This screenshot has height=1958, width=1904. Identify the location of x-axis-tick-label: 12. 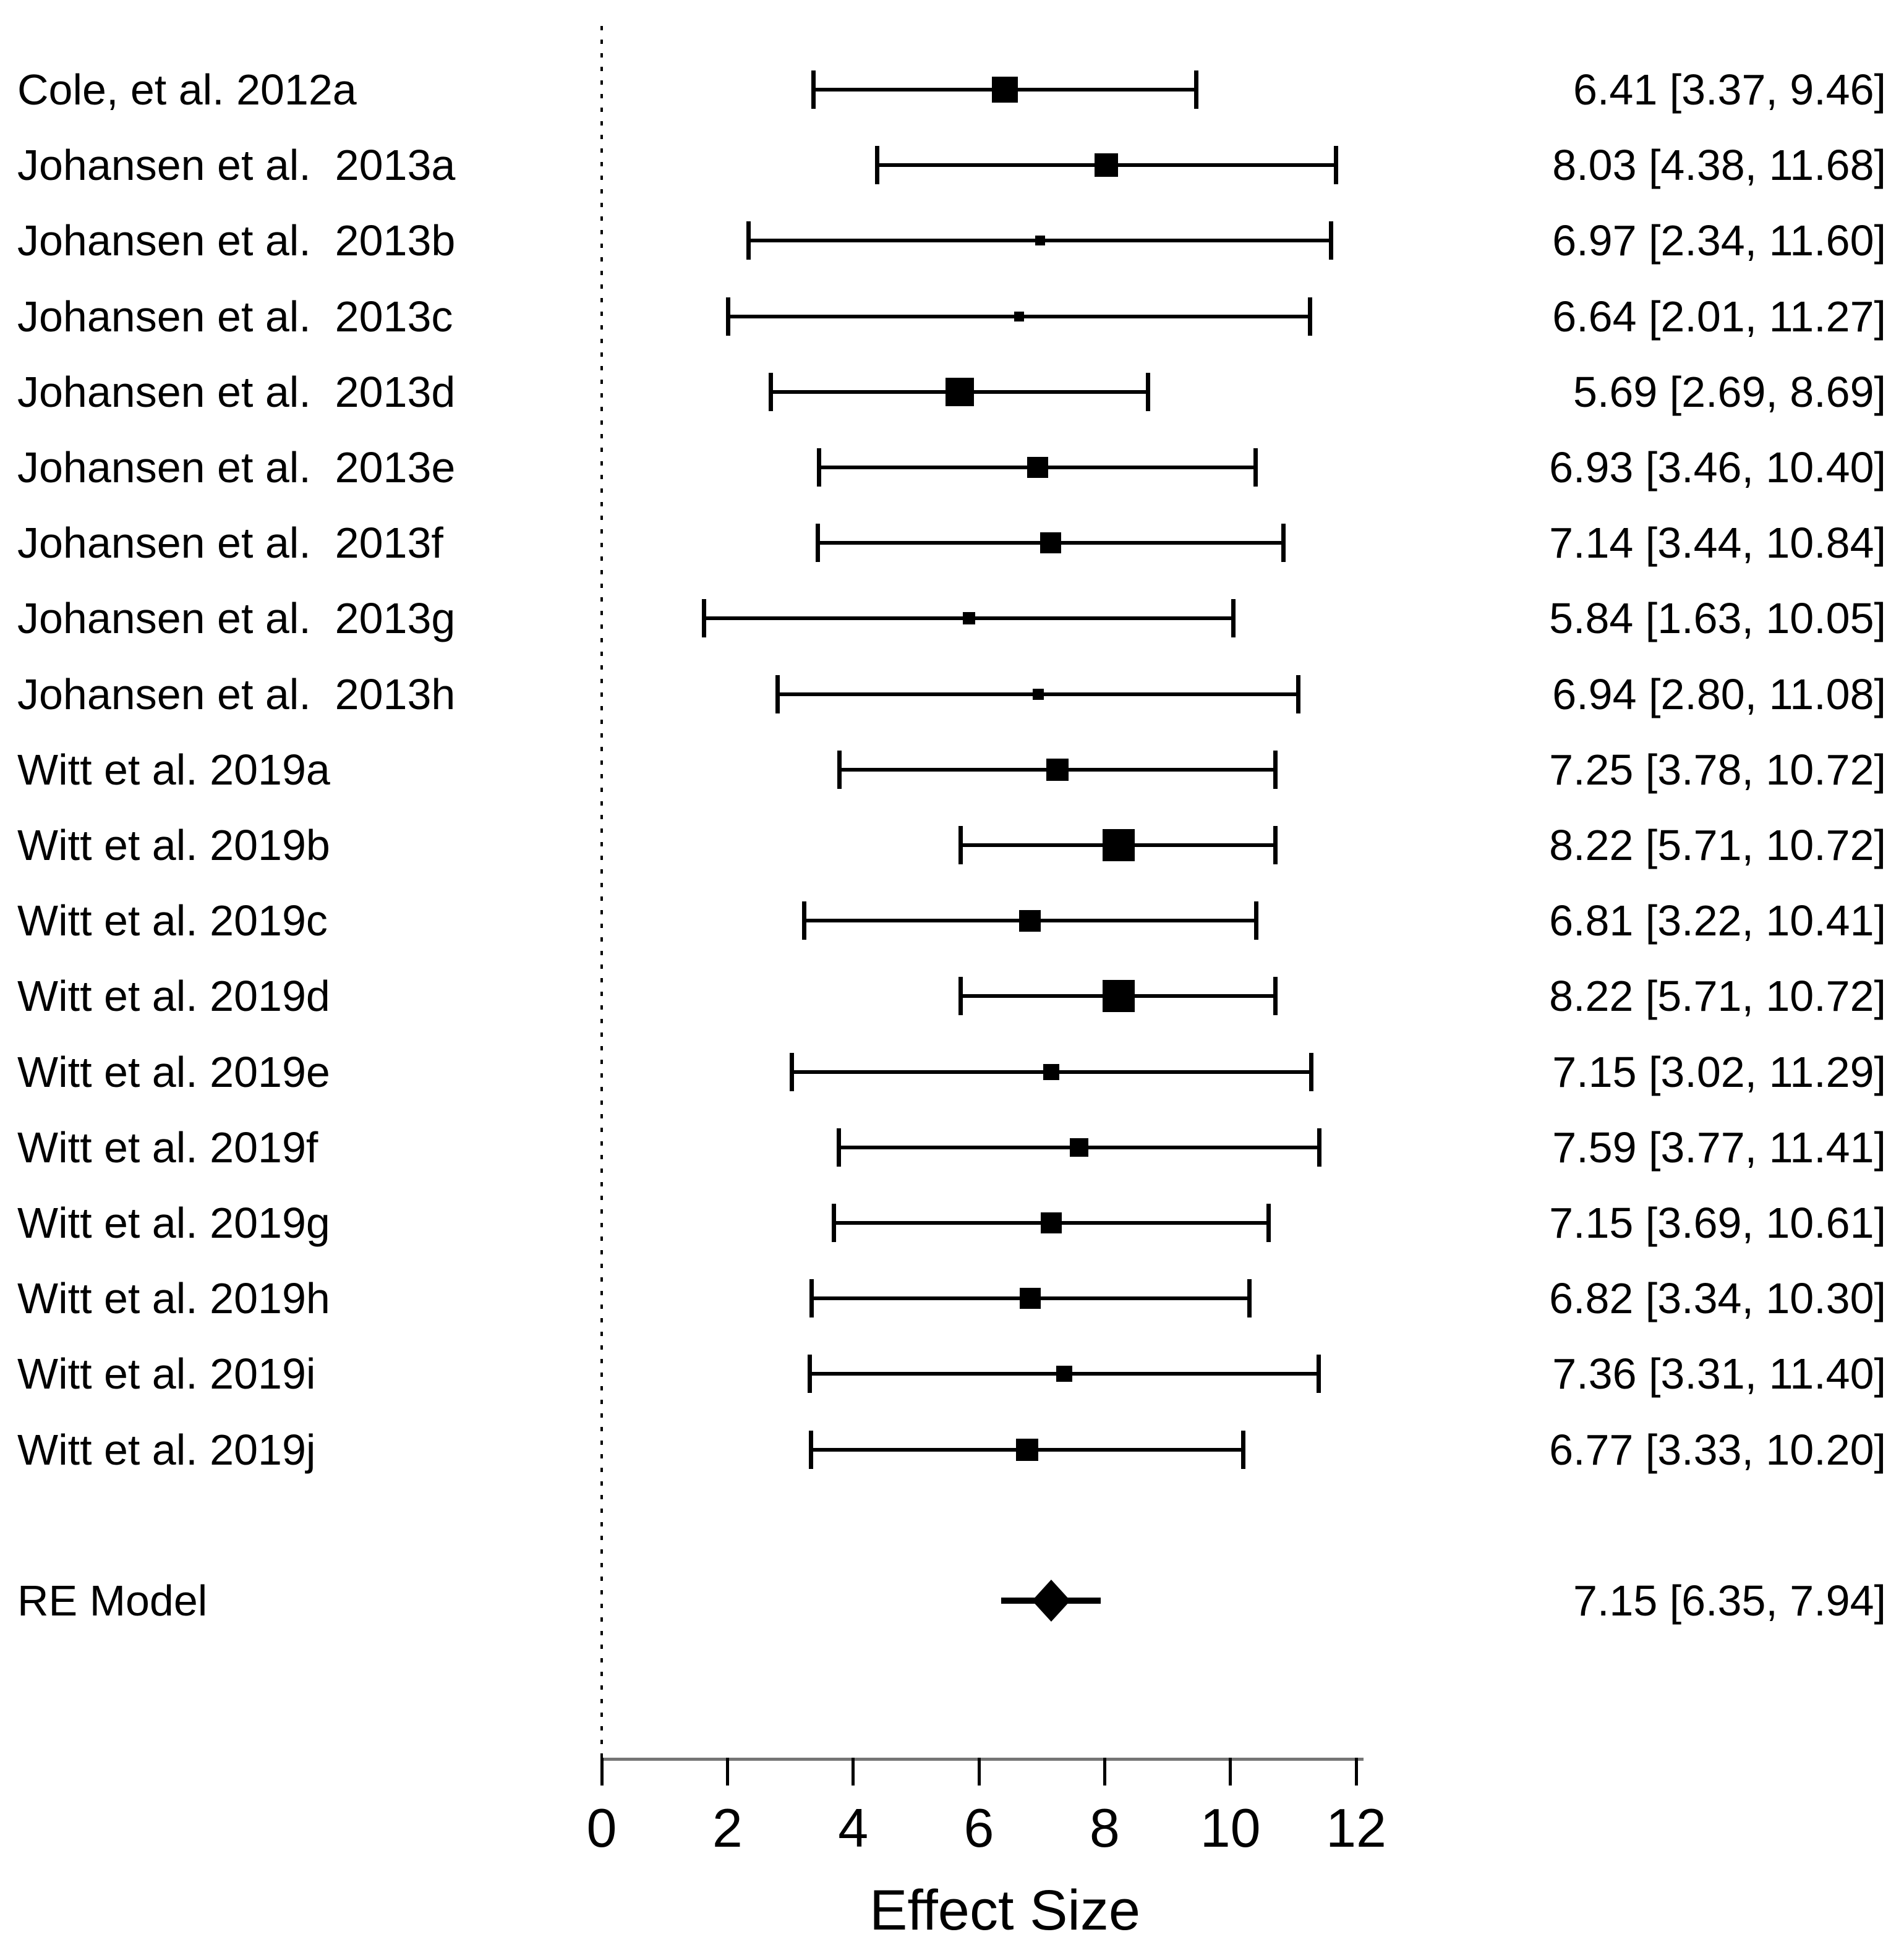
(1356, 1828).